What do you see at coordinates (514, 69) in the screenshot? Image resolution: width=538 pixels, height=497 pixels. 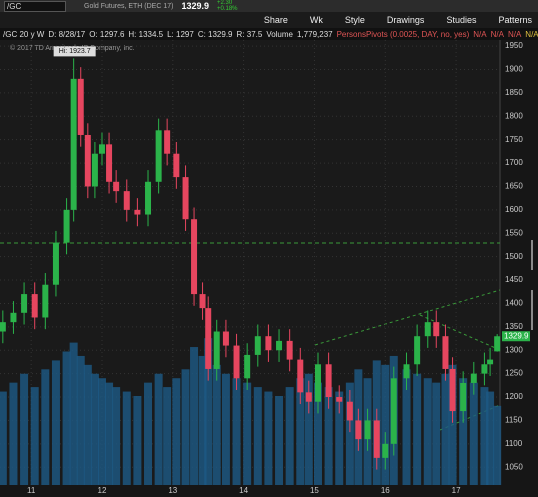 I see `y-tick-label: 1900` at bounding box center [514, 69].